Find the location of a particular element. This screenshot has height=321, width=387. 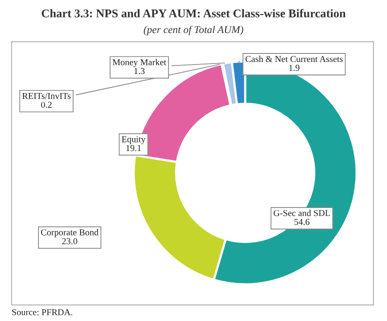

chart-title: Chart 3.3: NPS and APY AUM: Asset Class-wise Bifurcation is located at coordinates (194, 13).